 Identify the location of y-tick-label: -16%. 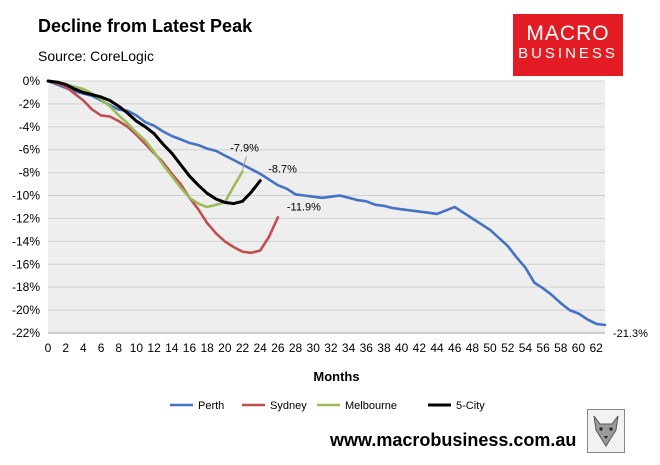
(26, 264).